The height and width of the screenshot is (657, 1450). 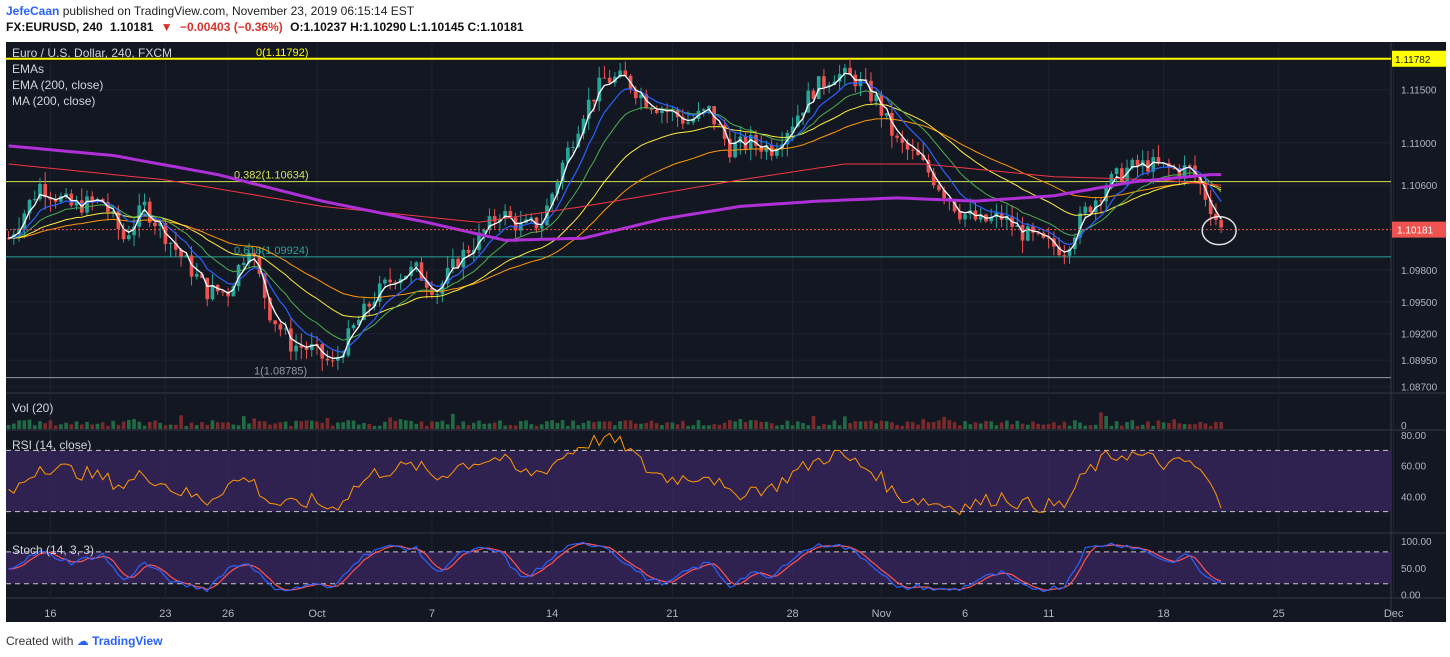 I want to click on stoch-legend: Stoch (14, 3, 3), so click(x=53, y=550).